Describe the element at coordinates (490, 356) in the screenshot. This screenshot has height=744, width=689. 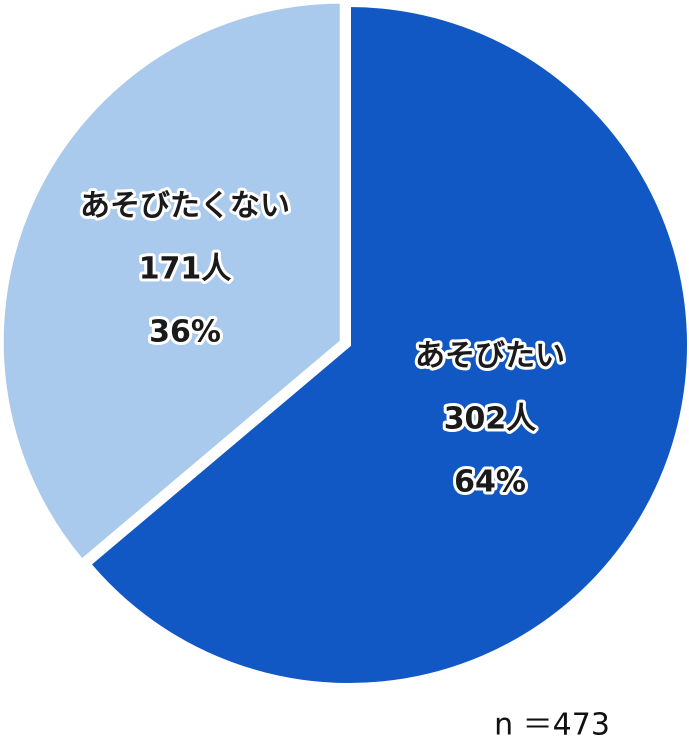
I see `slice-category-label: あそびたい` at that location.